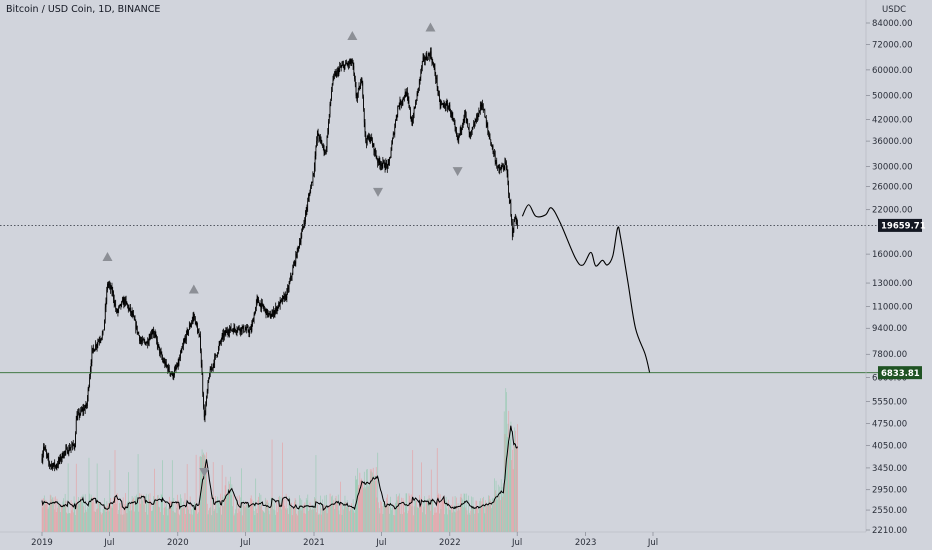  Describe the element at coordinates (433, 539) in the screenshot. I see `time-axis: 2019 Jul 2020 Jul 2021 Jul 2022 Jul 2023 Jul` at that location.